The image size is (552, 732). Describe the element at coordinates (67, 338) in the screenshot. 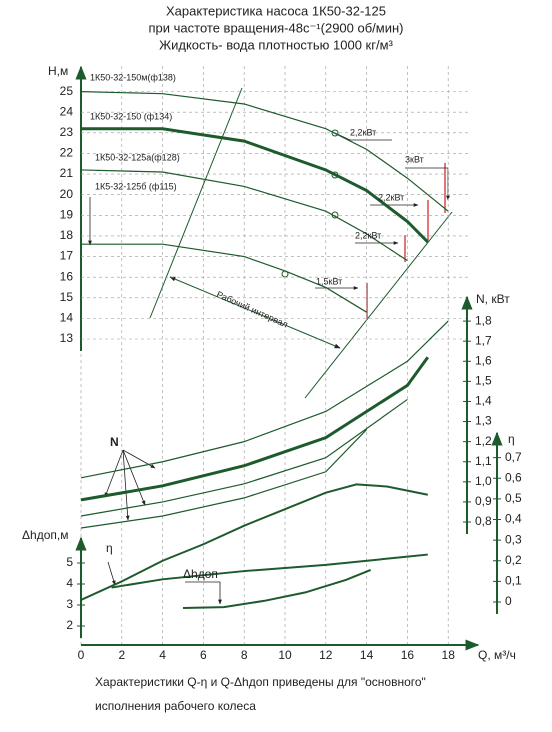

I see `y-tick-label: 13` at that location.